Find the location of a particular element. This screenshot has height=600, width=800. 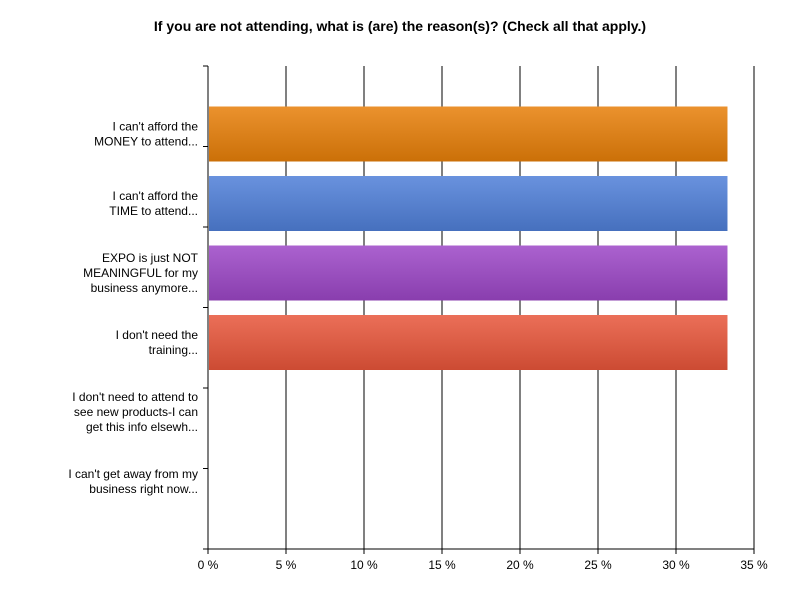

x-tick-label: 25 % is located at coordinates (598, 565).